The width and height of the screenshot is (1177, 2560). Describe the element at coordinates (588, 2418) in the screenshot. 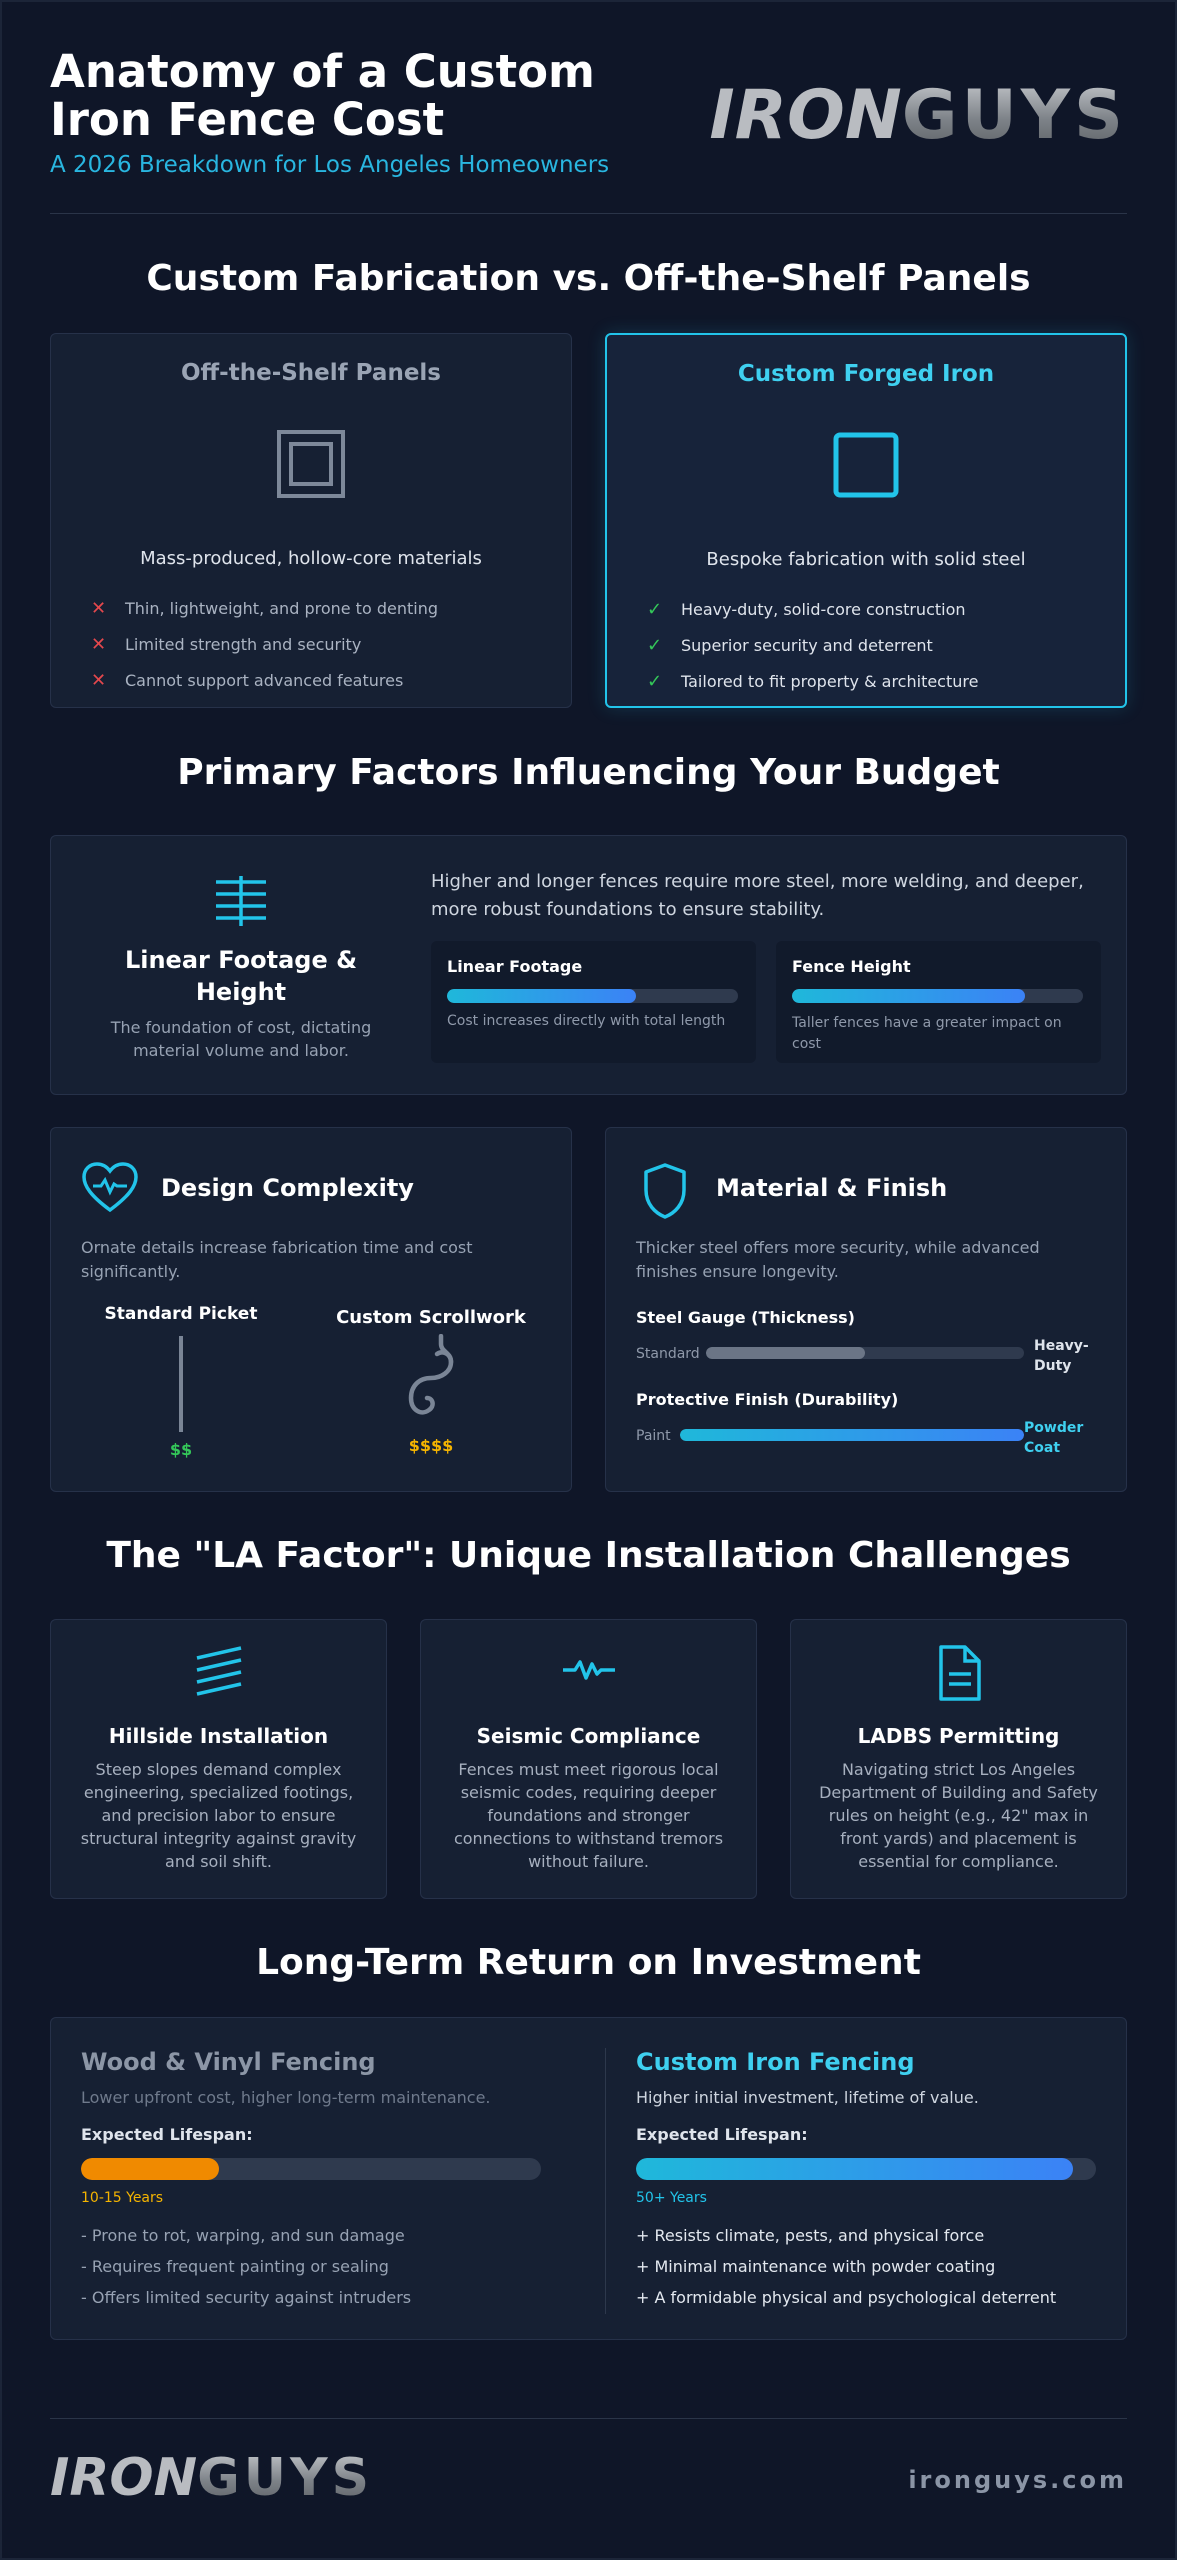

I see `footer-divider` at that location.